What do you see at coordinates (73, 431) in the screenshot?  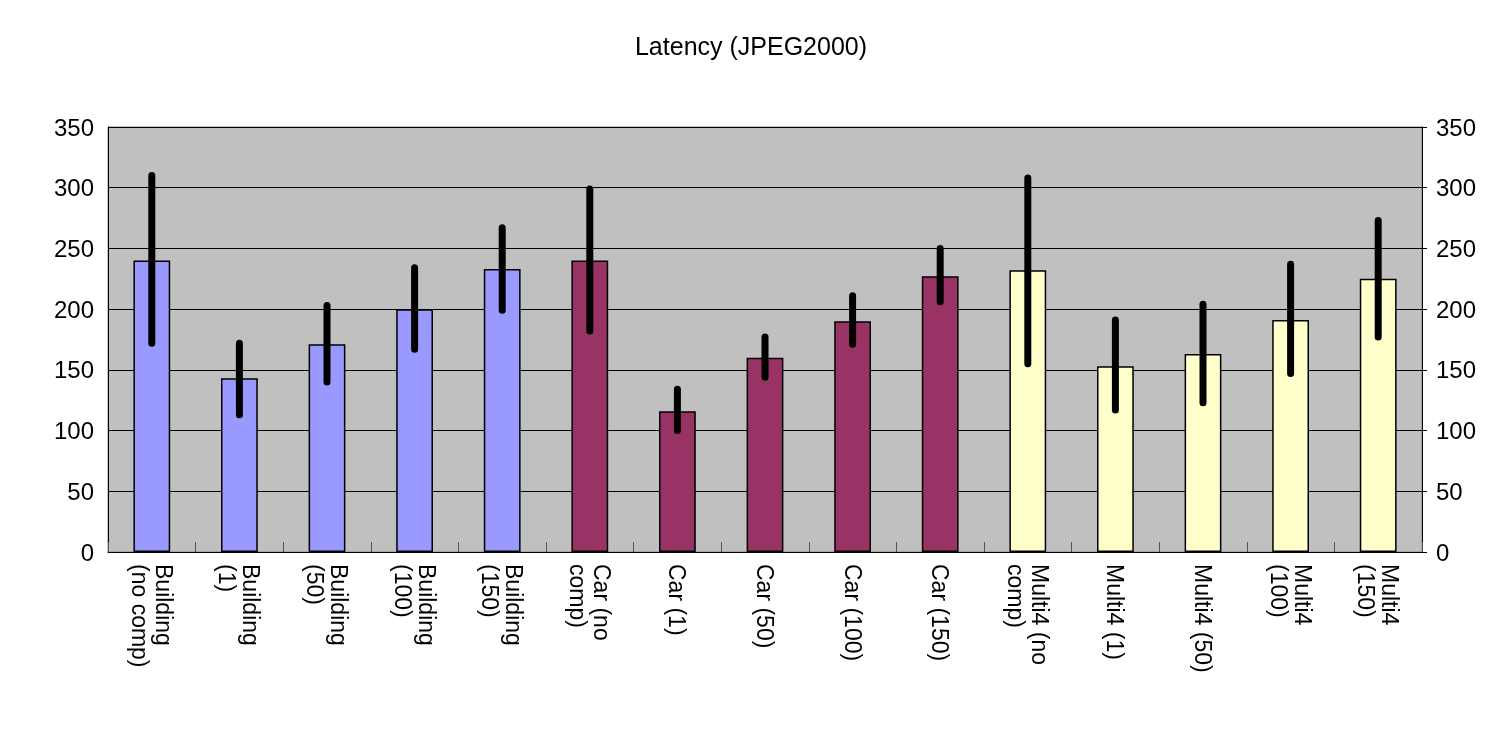 I see `y-tick-label: 100` at bounding box center [73, 431].